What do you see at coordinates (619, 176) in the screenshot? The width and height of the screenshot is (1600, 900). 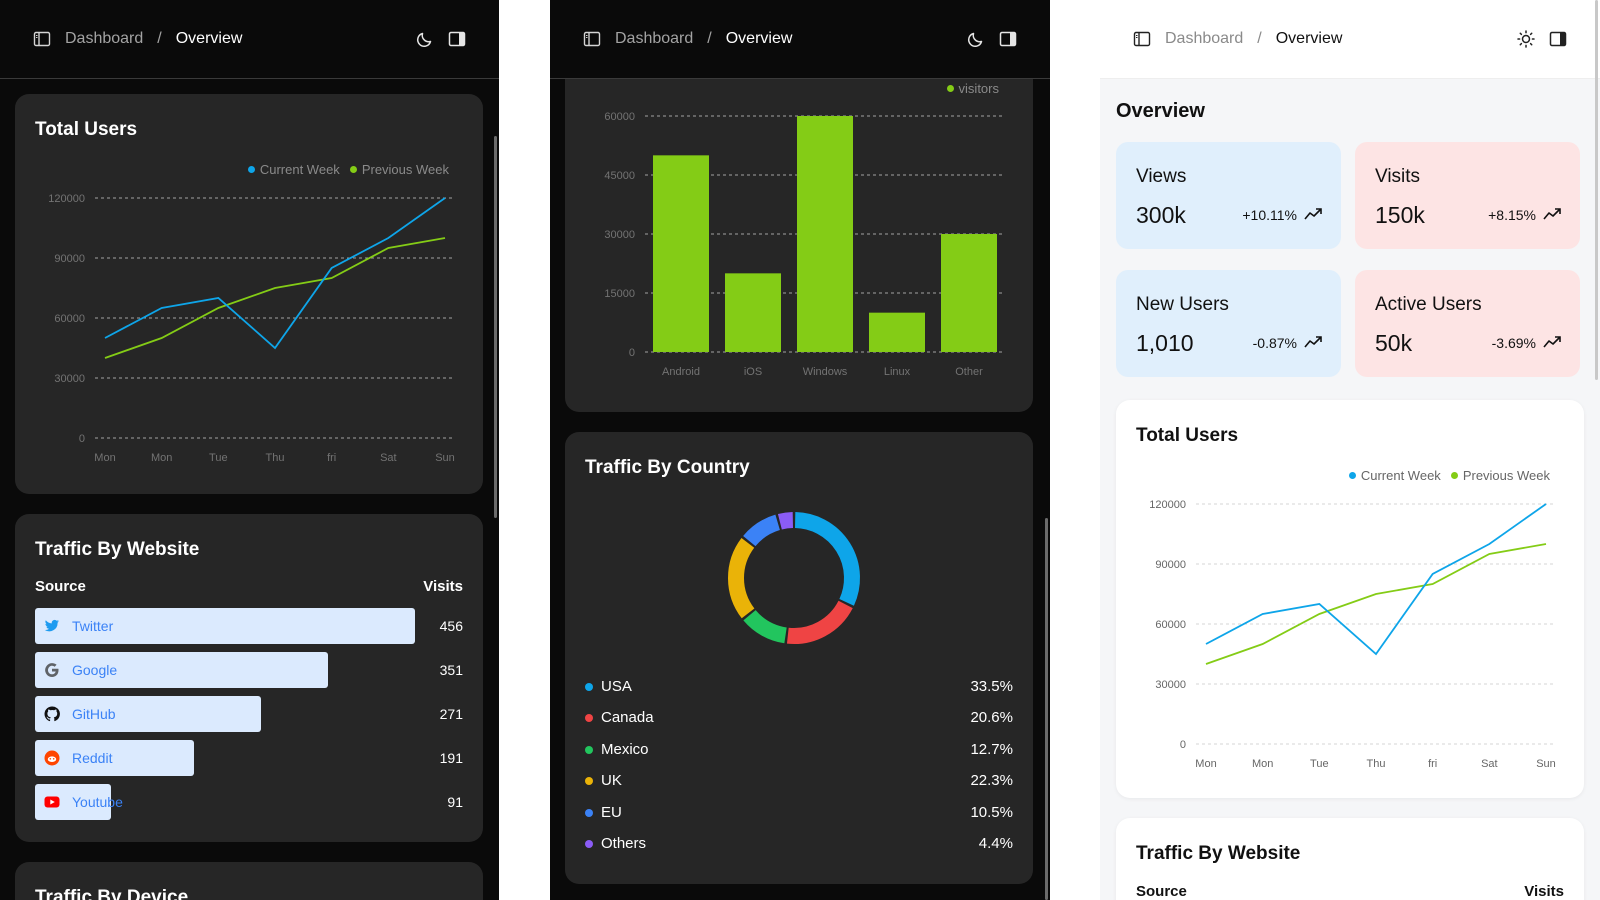 I see `y-tick-label: 45000` at bounding box center [619, 176].